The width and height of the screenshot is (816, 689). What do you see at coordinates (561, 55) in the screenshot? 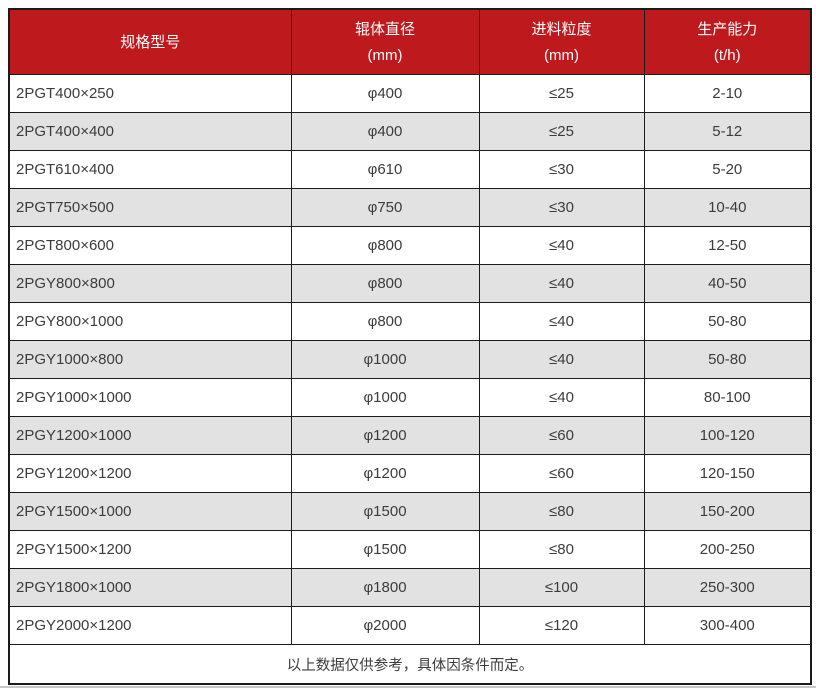
I see `column-header-feed-size-unit: (mm)` at bounding box center [561, 55].